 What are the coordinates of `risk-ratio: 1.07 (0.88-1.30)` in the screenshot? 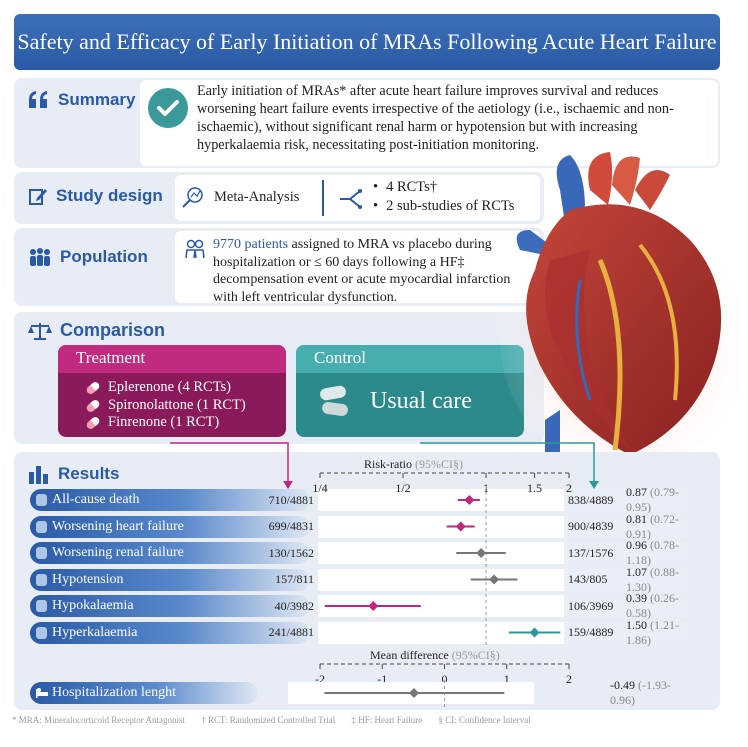 It's located at (656, 580).